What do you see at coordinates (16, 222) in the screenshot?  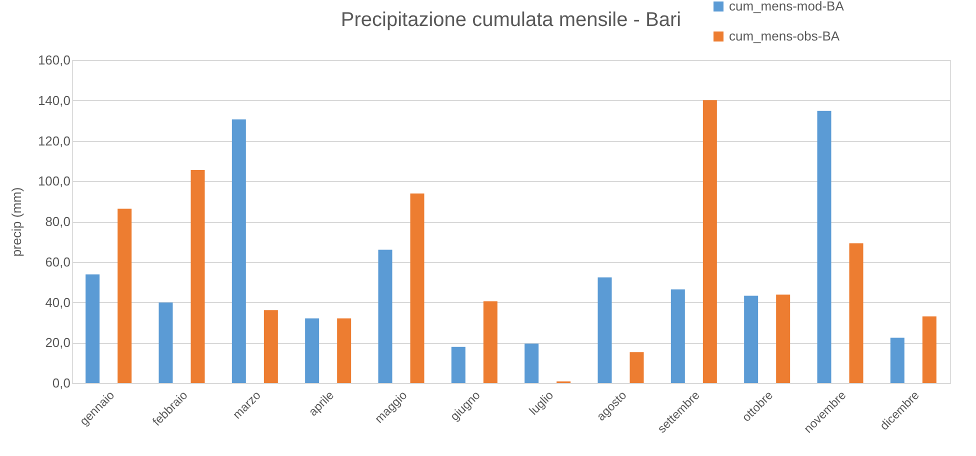 I see `y-axis-title: precip (mm)` at bounding box center [16, 222].